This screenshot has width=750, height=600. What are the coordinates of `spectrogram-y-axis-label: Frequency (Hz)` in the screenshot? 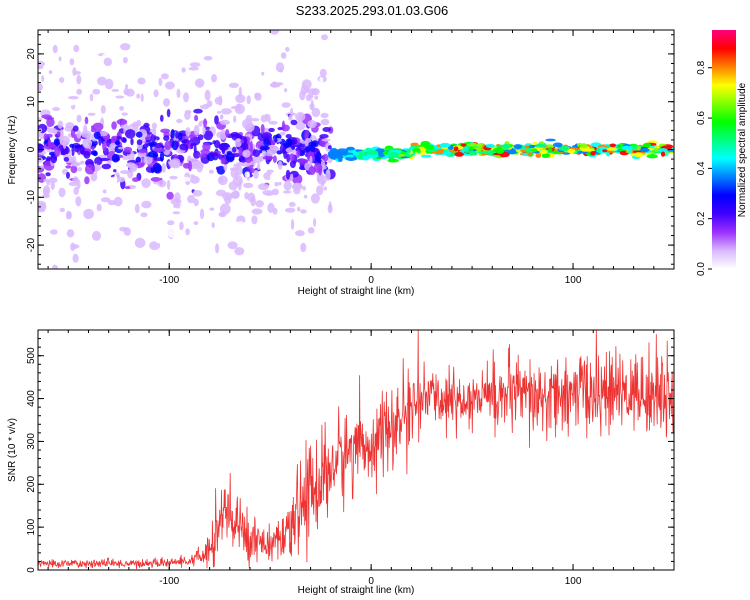 It's located at (12, 150).